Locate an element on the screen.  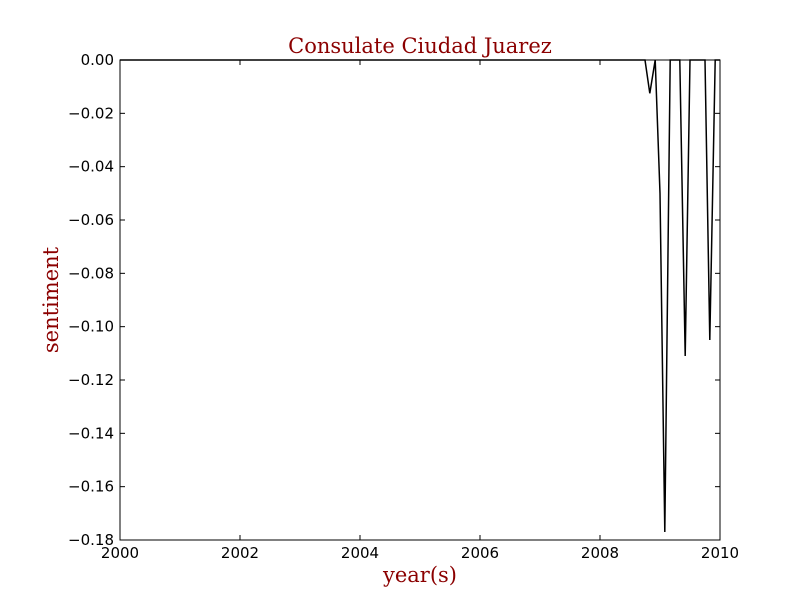
y-tick-label: −0.06 is located at coordinates (91, 220).